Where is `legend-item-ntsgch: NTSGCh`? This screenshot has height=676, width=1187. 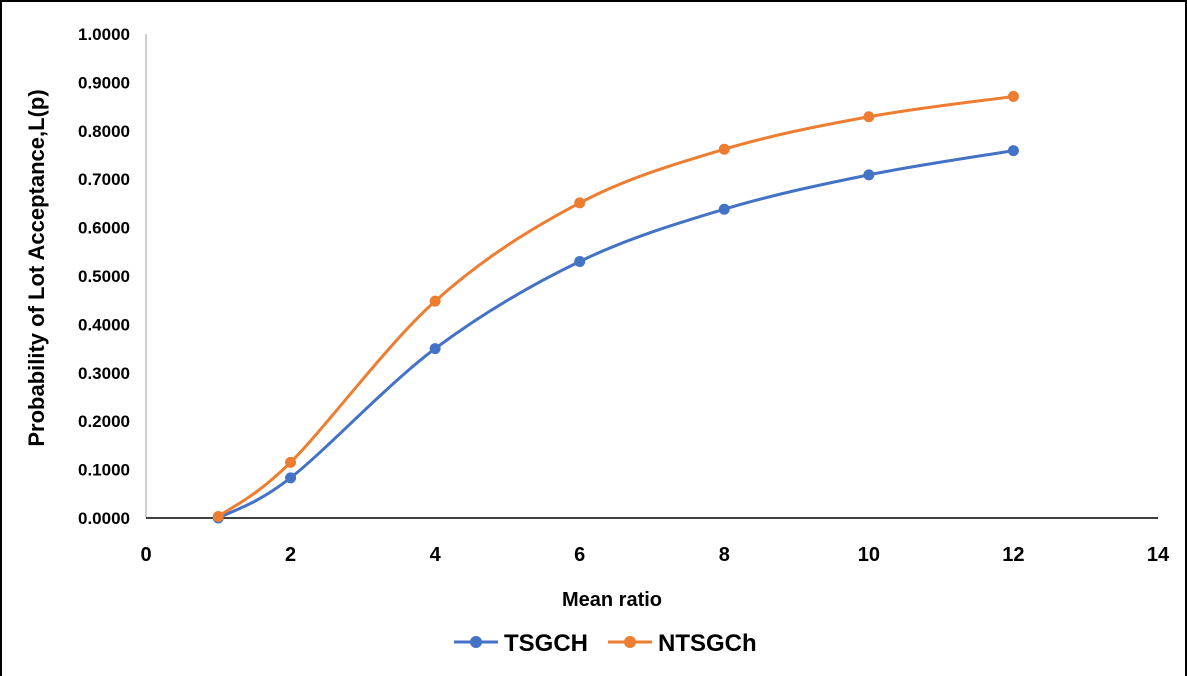 legend-item-ntsgch: NTSGCh is located at coordinates (682, 643).